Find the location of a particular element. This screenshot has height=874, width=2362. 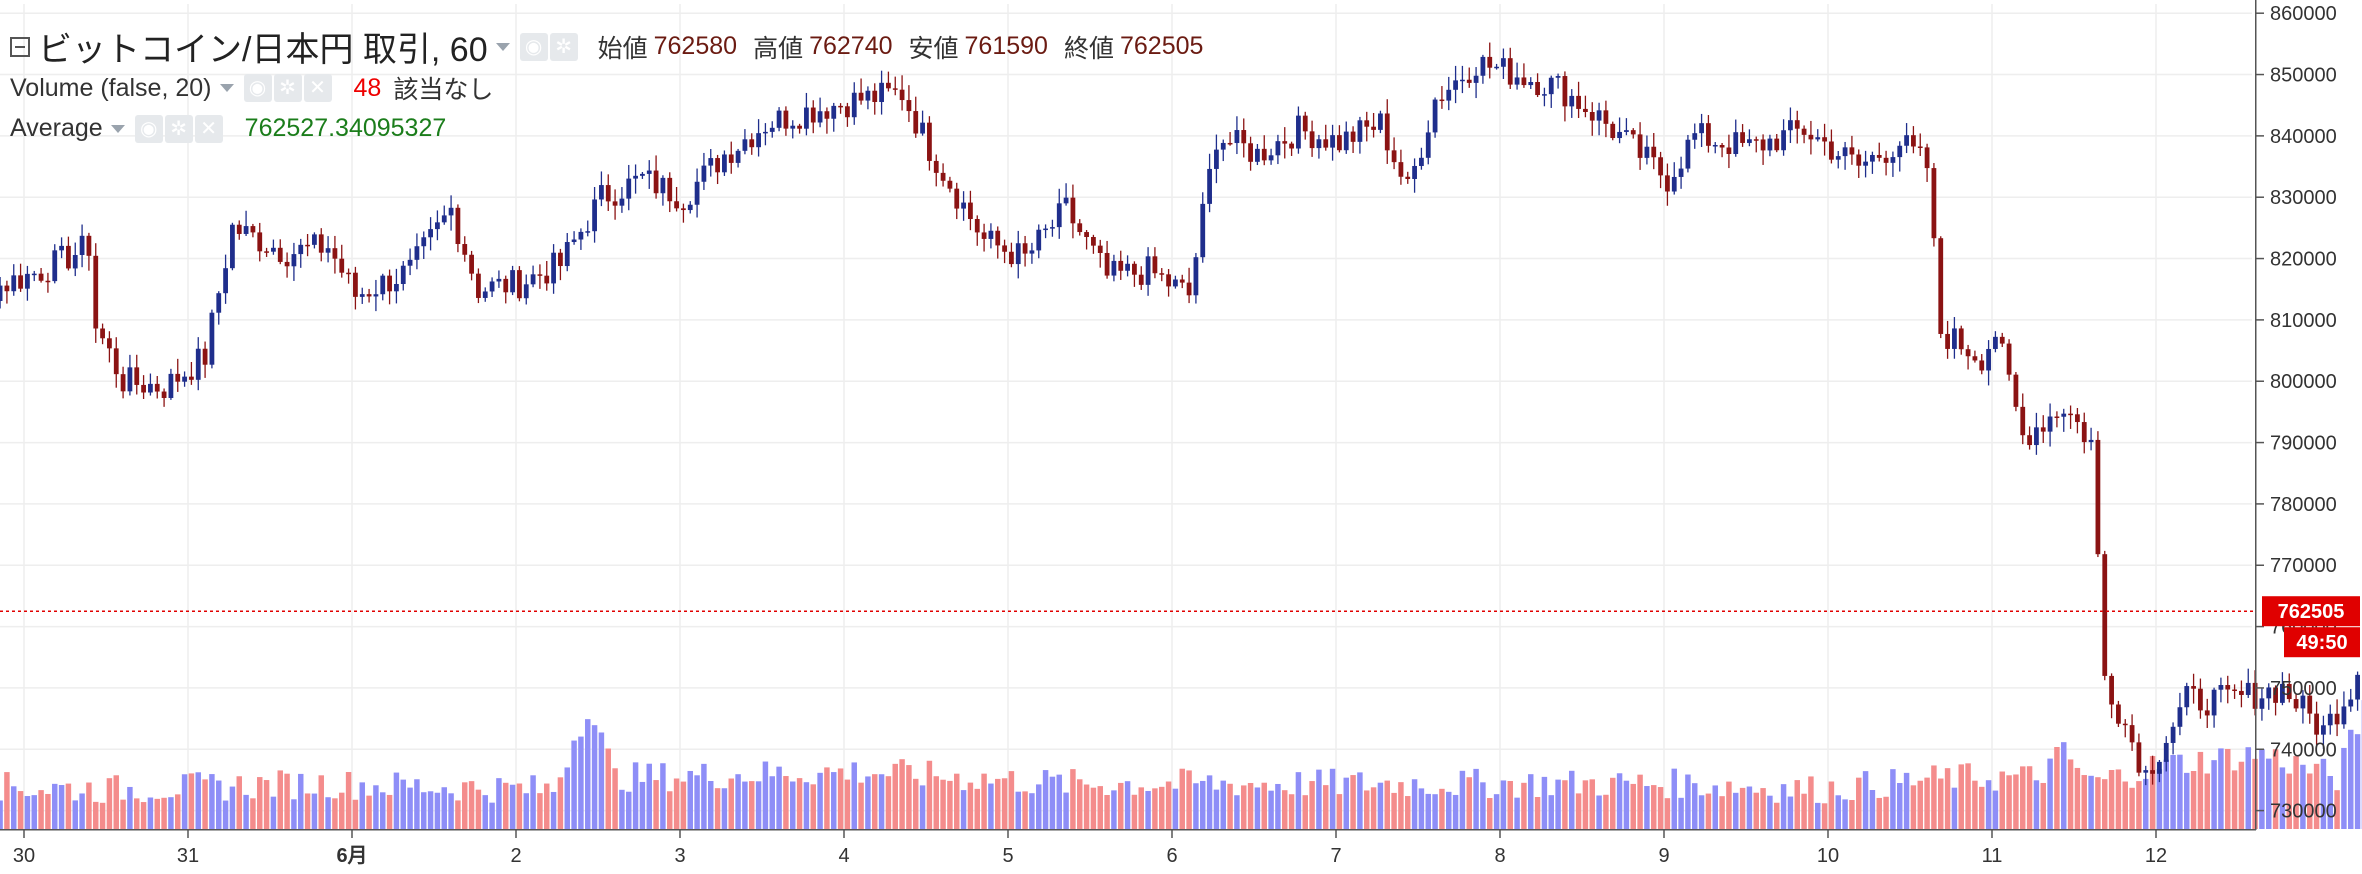

open-value: 762580 is located at coordinates (695, 46).